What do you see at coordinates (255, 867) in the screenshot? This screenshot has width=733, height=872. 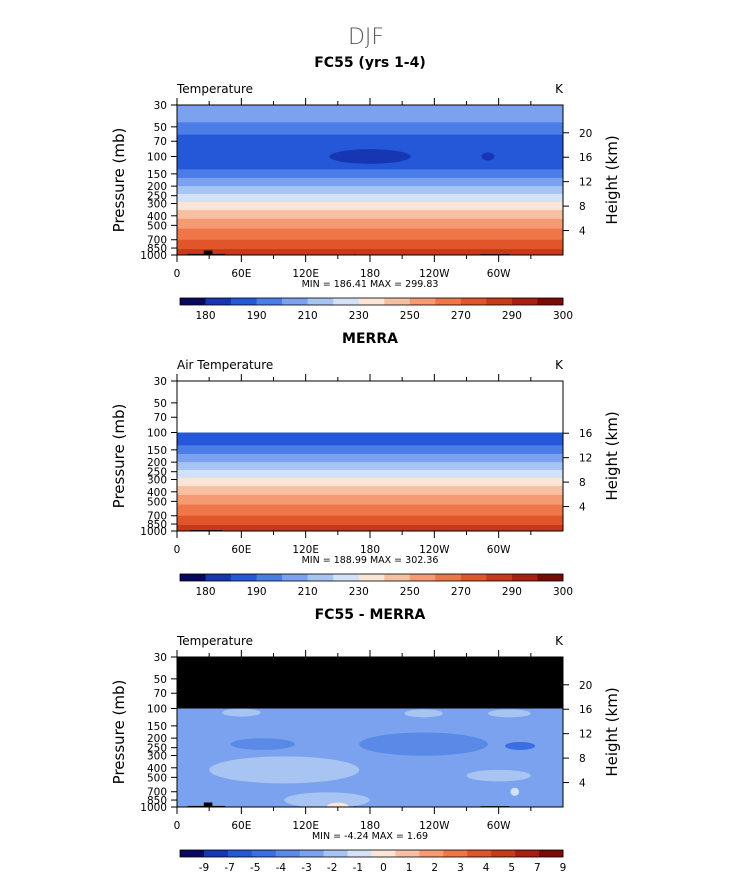 I see `colorbar-label: -5` at bounding box center [255, 867].